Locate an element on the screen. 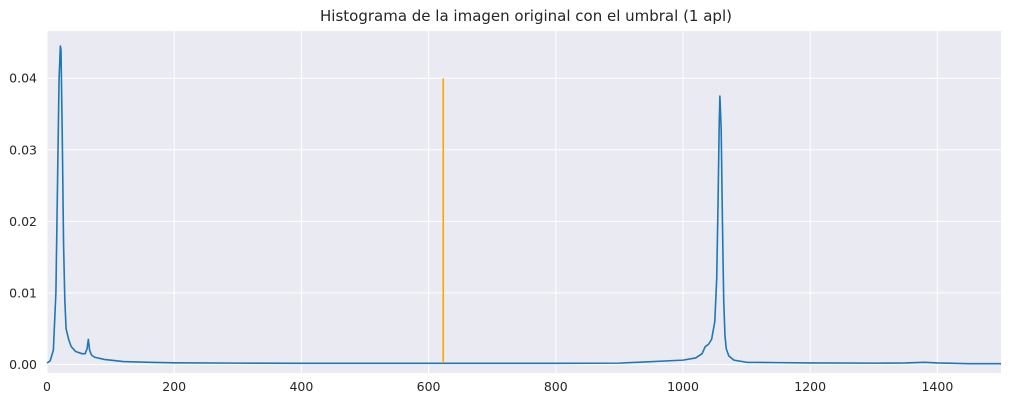 The width and height of the screenshot is (1011, 411). y-tick-label: 0.02 is located at coordinates (23, 221).